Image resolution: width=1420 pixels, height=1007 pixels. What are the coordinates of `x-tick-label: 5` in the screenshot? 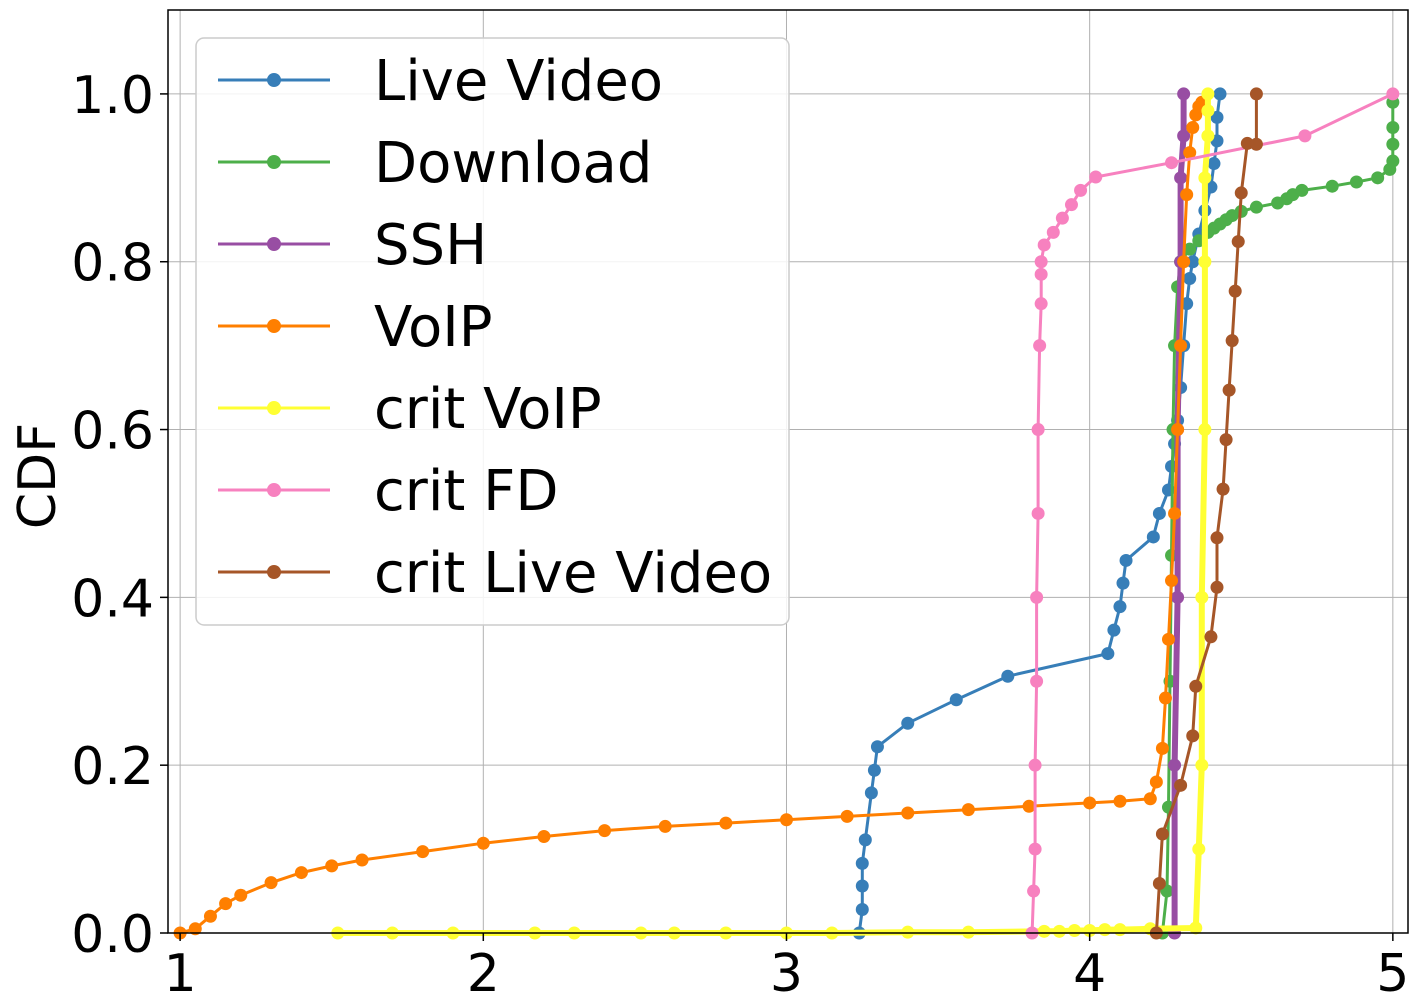 It's located at (1392, 974).